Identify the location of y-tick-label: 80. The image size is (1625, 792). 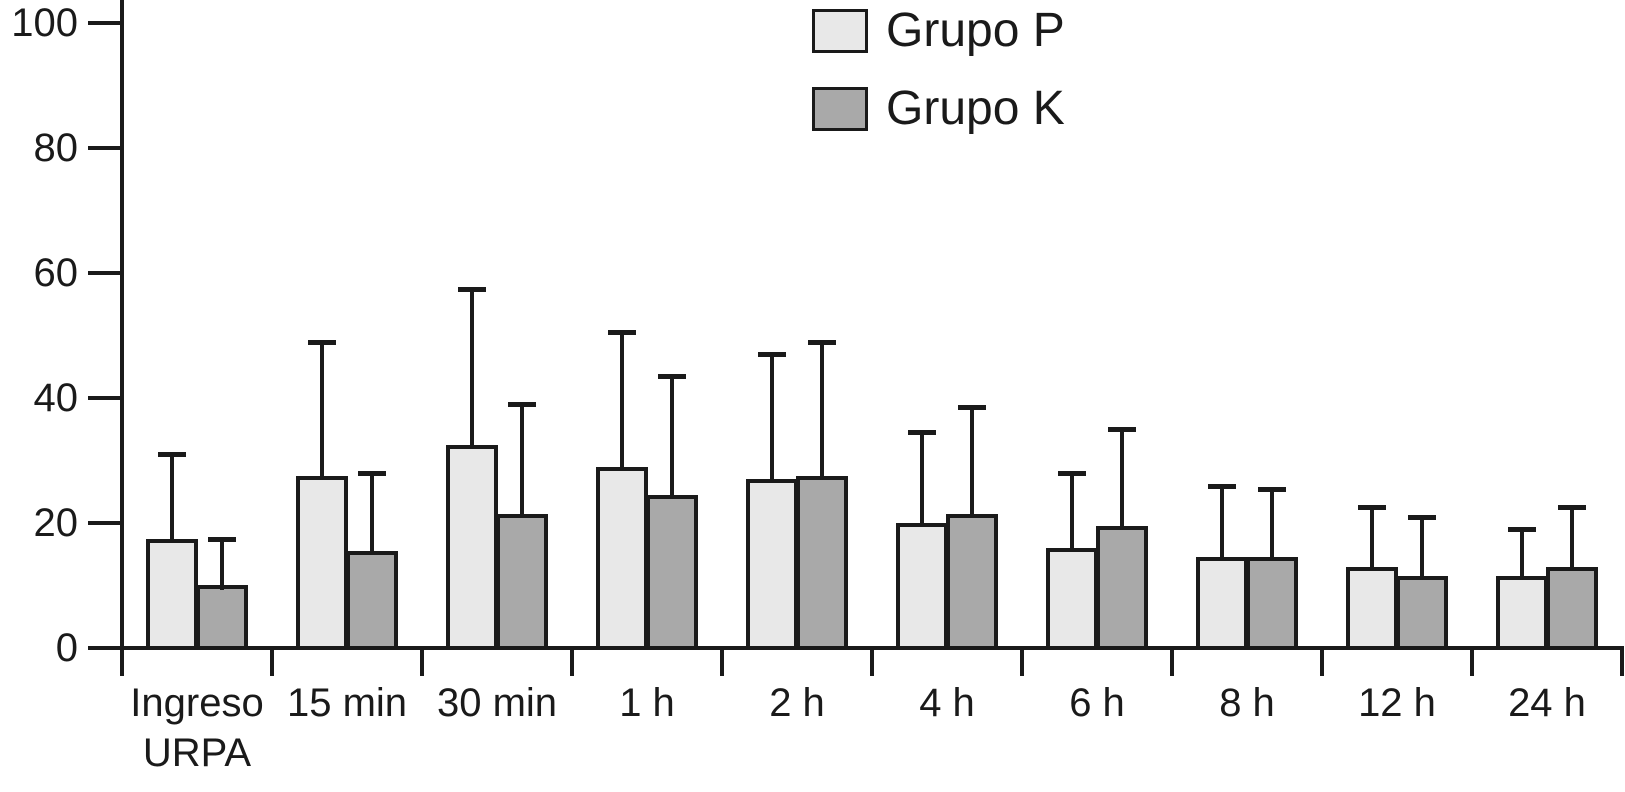
(56, 148).